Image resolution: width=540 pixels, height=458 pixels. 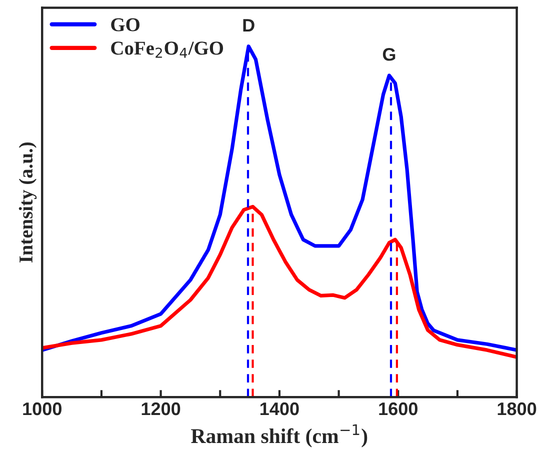 I want to click on legend-label: GO, so click(x=125, y=25).